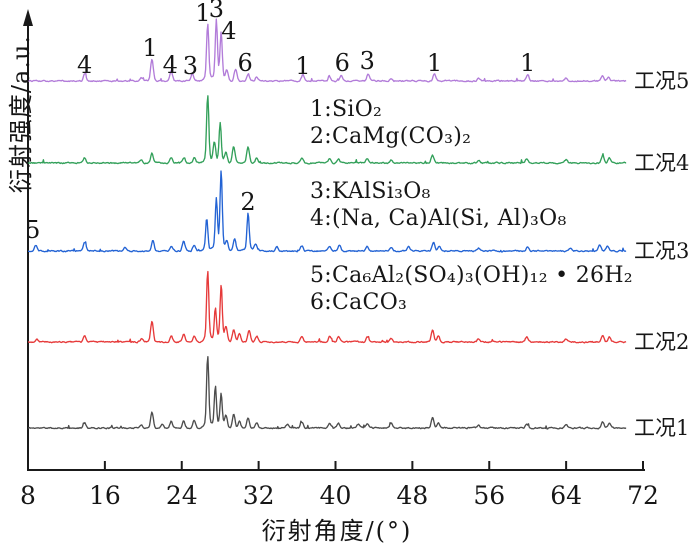 The height and width of the screenshot is (548, 700). I want to click on peak-annotation-2: 2, so click(247, 202).